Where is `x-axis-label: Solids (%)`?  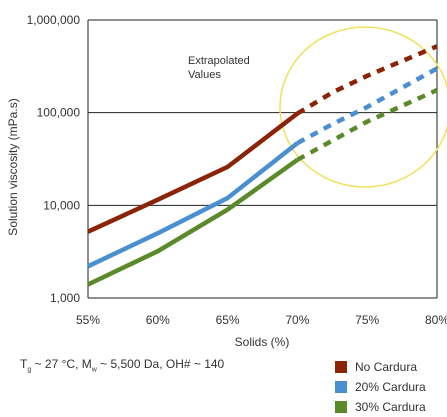
x-axis-label: Solids (%) is located at coordinates (262, 342).